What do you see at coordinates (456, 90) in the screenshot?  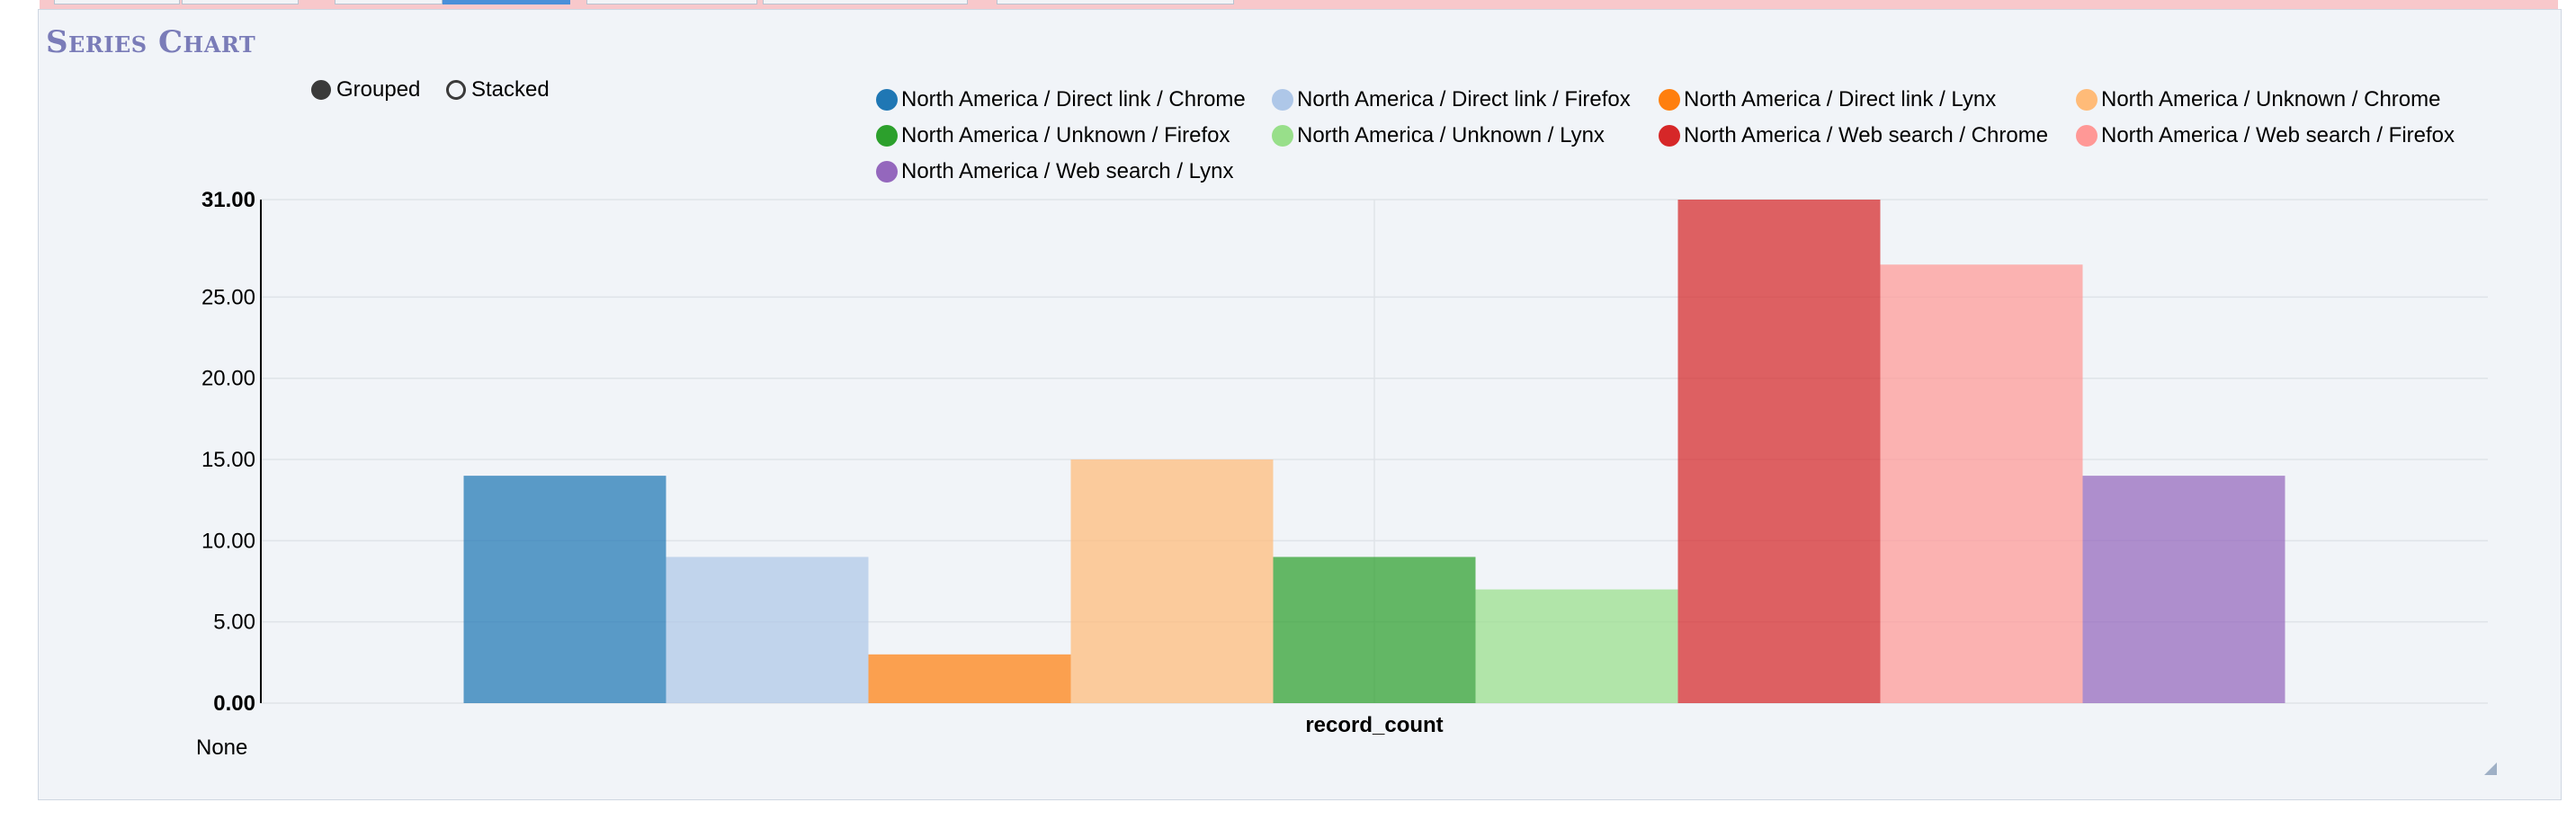 I see `radio-unselected-icon` at bounding box center [456, 90].